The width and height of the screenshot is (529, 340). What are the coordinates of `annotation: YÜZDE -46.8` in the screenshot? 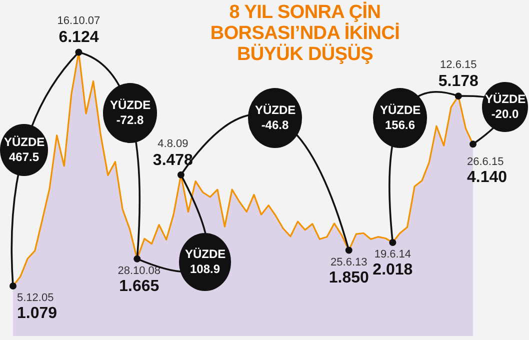 It's located at (275, 117).